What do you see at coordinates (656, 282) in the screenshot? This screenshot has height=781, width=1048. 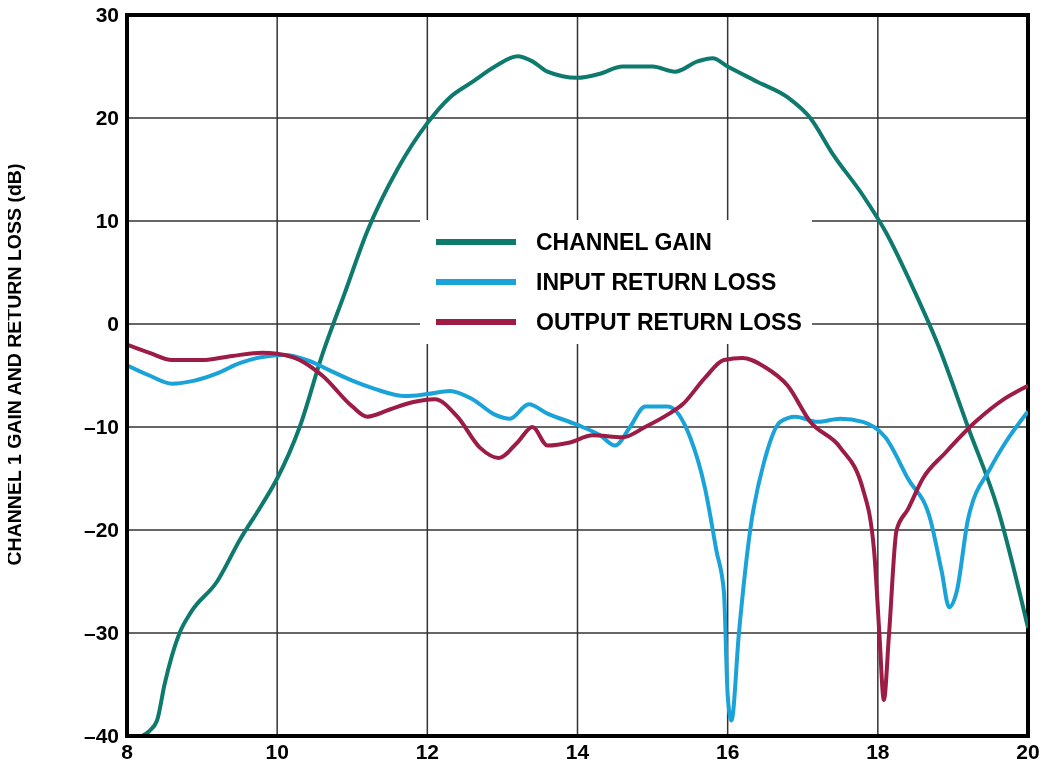 I see `legend-label: INPUT RETURN LOSS` at bounding box center [656, 282].